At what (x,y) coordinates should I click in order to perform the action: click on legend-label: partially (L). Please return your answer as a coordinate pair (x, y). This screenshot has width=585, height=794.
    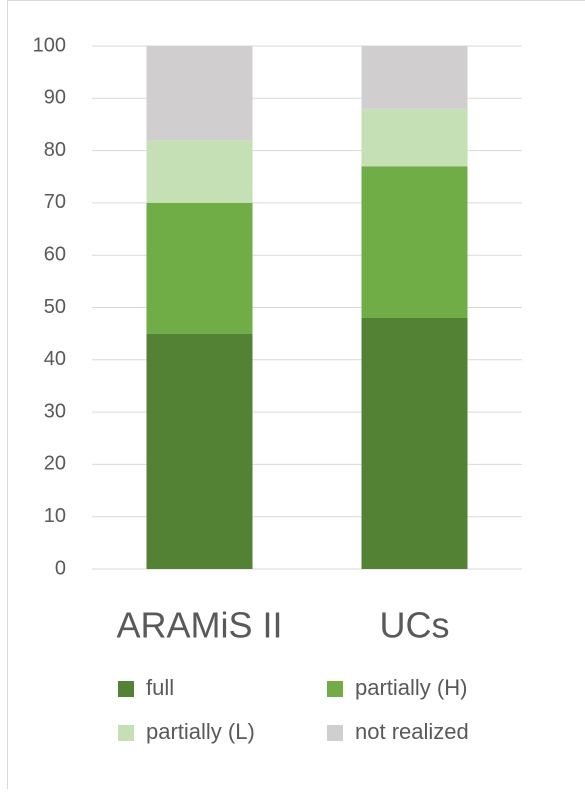
    Looking at the image, I should click on (200, 731).